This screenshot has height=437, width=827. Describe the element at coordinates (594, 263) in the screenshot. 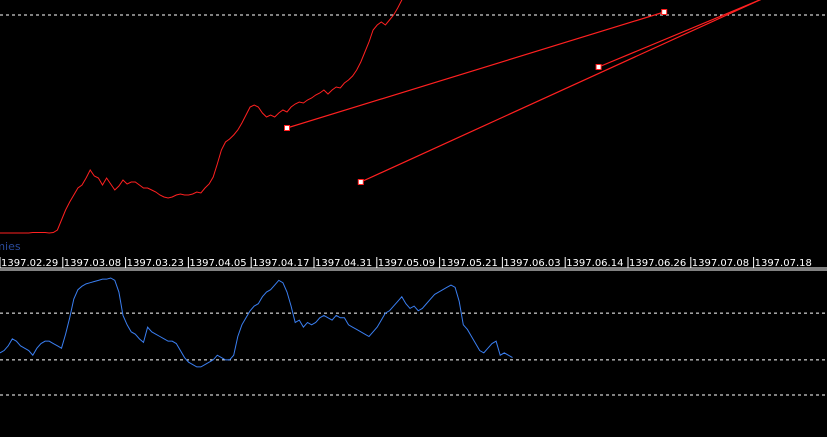

I see `x-tick-label-9: 1397.06.14` at that location.